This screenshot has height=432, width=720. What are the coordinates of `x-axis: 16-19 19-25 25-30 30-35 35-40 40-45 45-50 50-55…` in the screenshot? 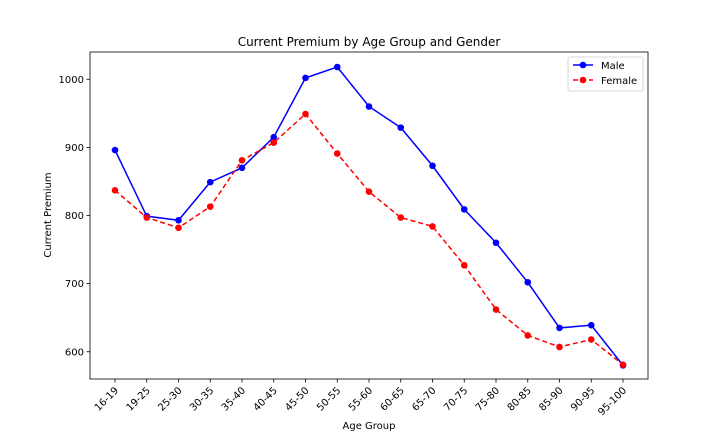 It's located at (361, 398).